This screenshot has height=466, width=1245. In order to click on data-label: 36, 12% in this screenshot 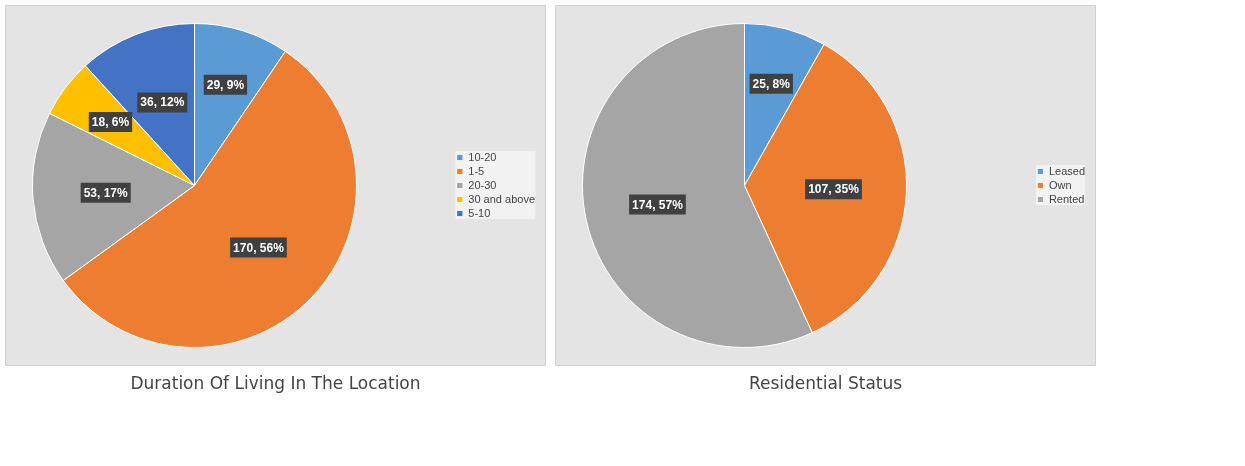, I will do `click(162, 102)`.